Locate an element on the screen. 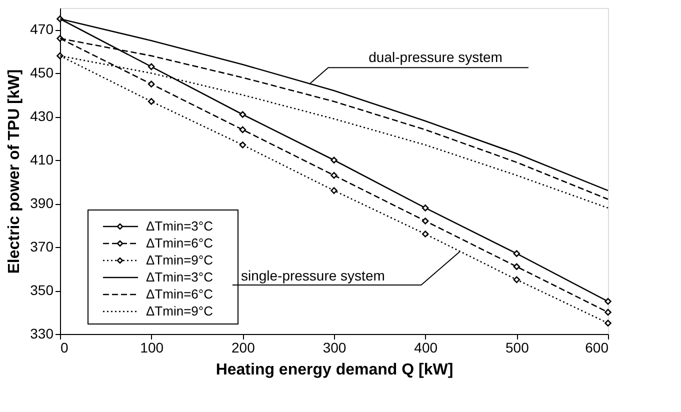 The height and width of the screenshot is (412, 681). y-axis-title: Electric power of TPU [kW] is located at coordinates (15, 171).